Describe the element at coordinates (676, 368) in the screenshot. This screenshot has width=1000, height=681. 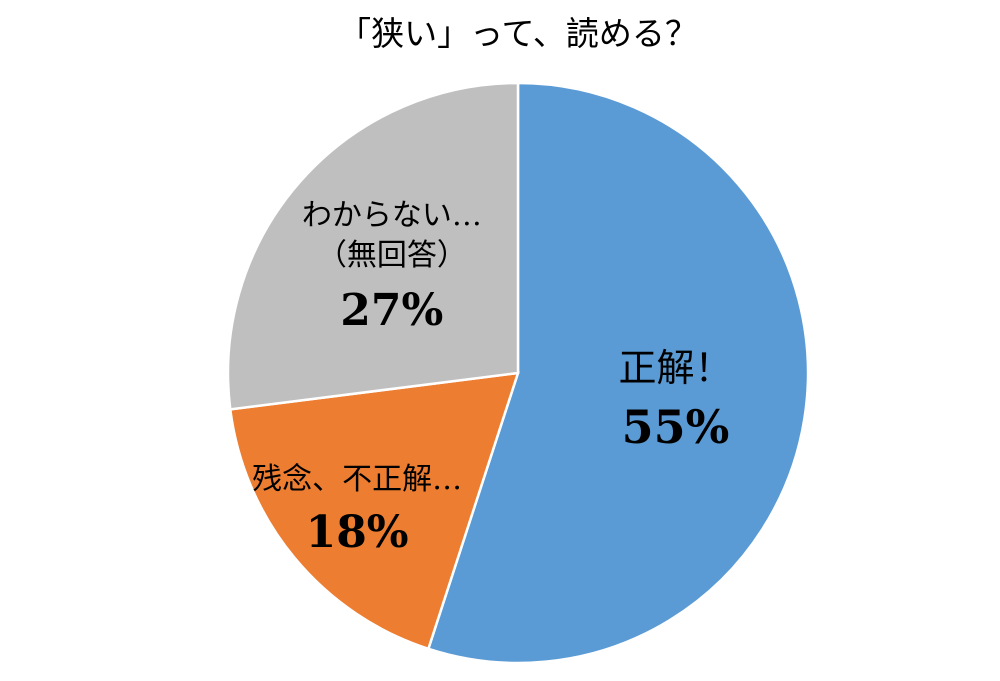
I see `slice-correct-label-line-0: 正解！` at that location.